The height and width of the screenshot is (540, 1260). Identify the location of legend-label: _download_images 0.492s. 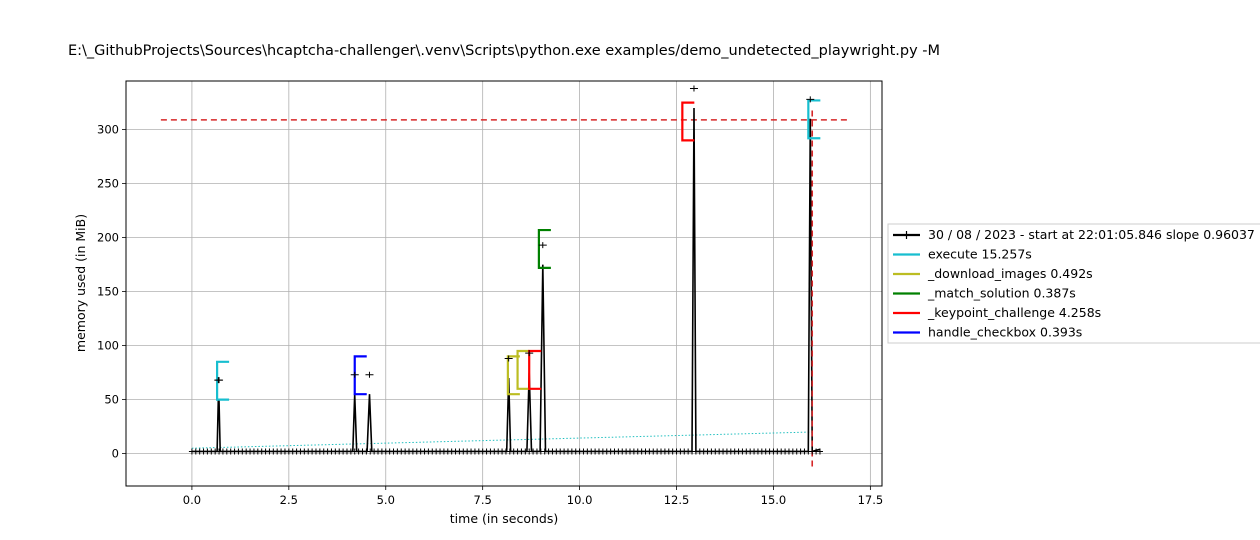
(1010, 273).